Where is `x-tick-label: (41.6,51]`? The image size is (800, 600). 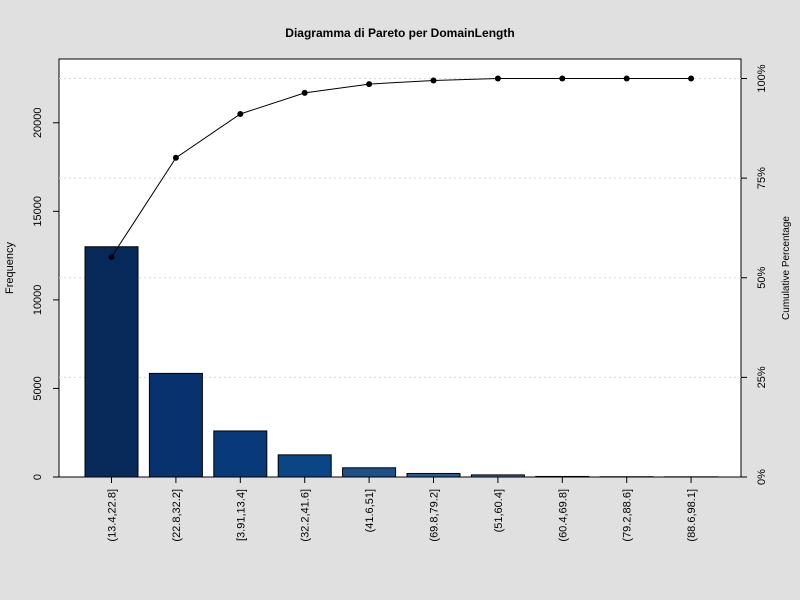 x-tick-label: (41.6,51] is located at coordinates (370, 510).